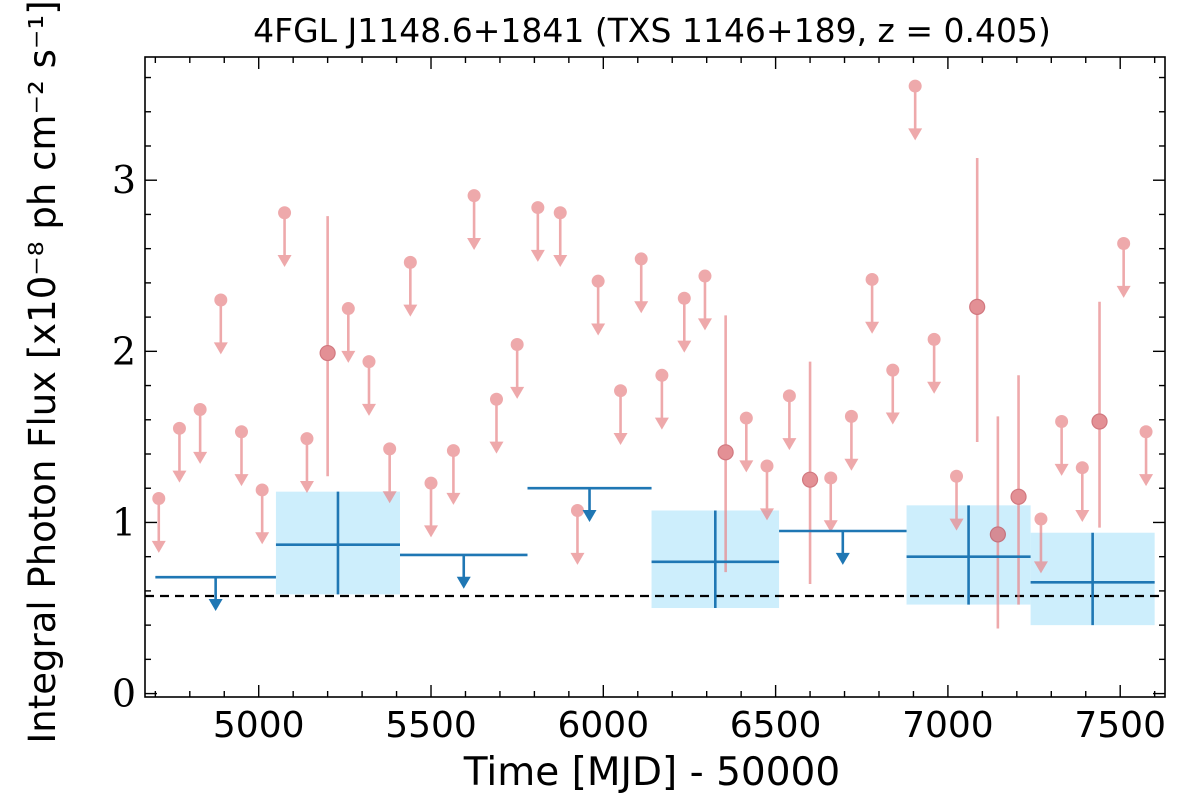 The width and height of the screenshot is (1200, 800). What do you see at coordinates (651, 772) in the screenshot?
I see `x-axis-label: Time [MJD] - 50000` at bounding box center [651, 772].